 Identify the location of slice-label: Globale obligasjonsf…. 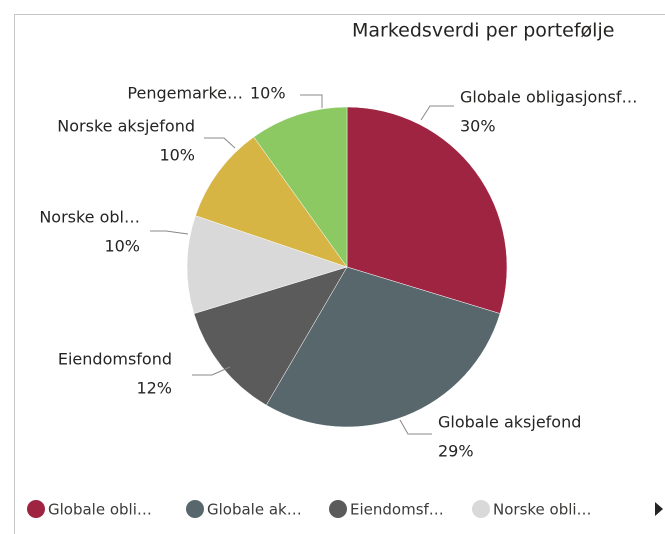
(548, 97).